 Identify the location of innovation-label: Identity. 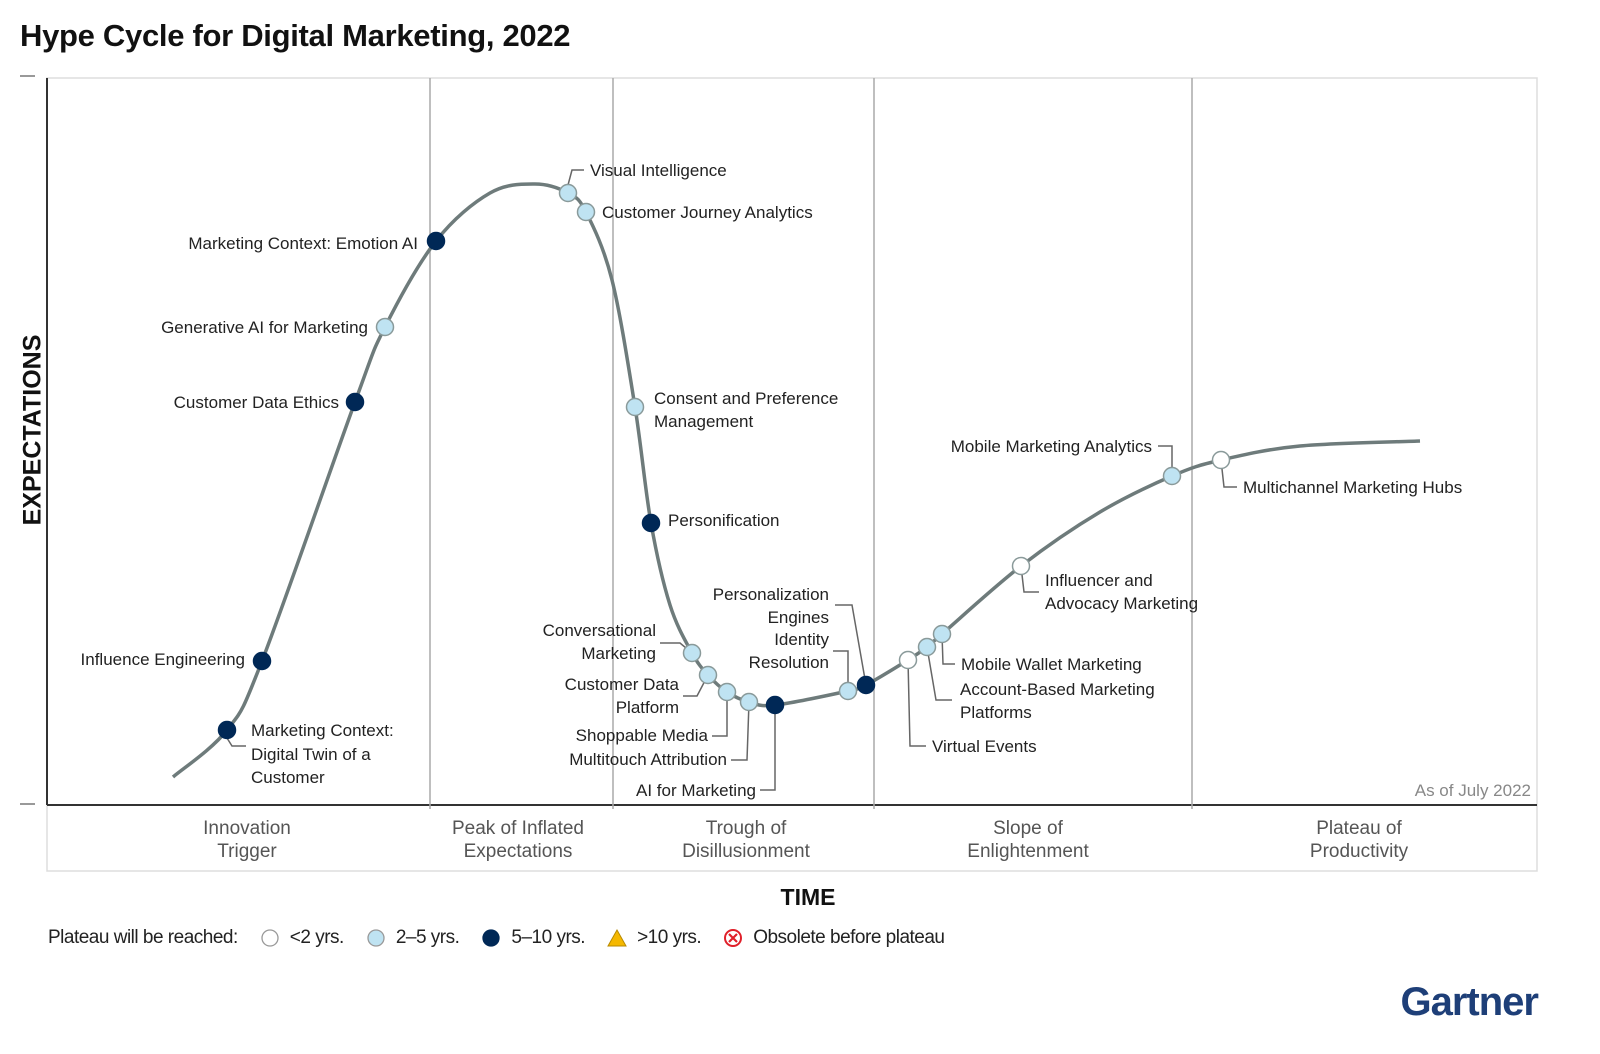
(801, 639).